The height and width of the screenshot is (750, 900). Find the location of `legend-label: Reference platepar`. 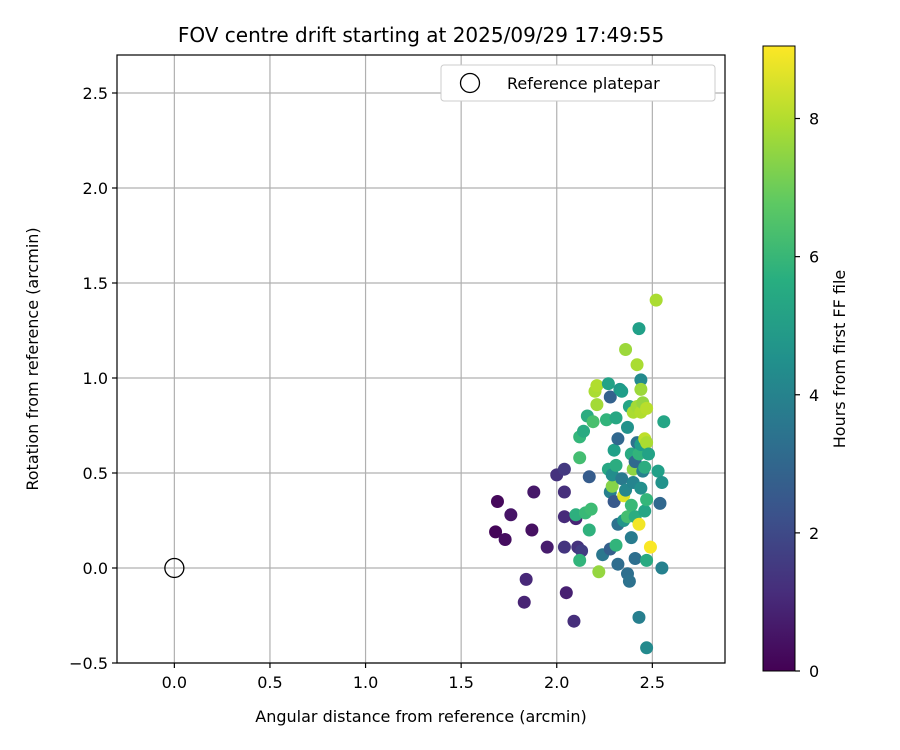

legend-label: Reference platepar is located at coordinates (583, 83).